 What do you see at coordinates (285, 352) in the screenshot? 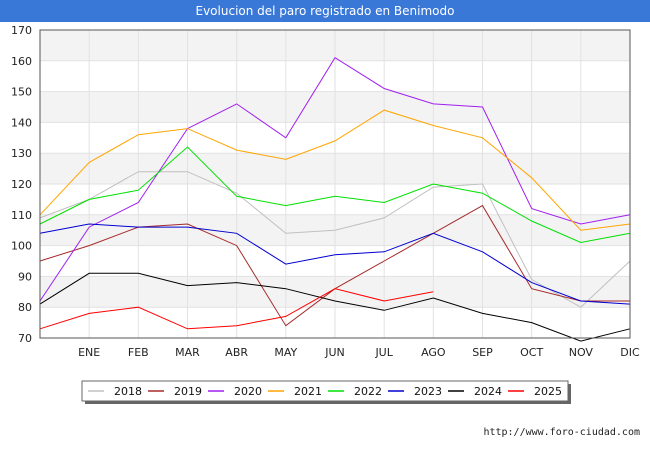
I see `x-tick-label: MAY` at bounding box center [285, 352].